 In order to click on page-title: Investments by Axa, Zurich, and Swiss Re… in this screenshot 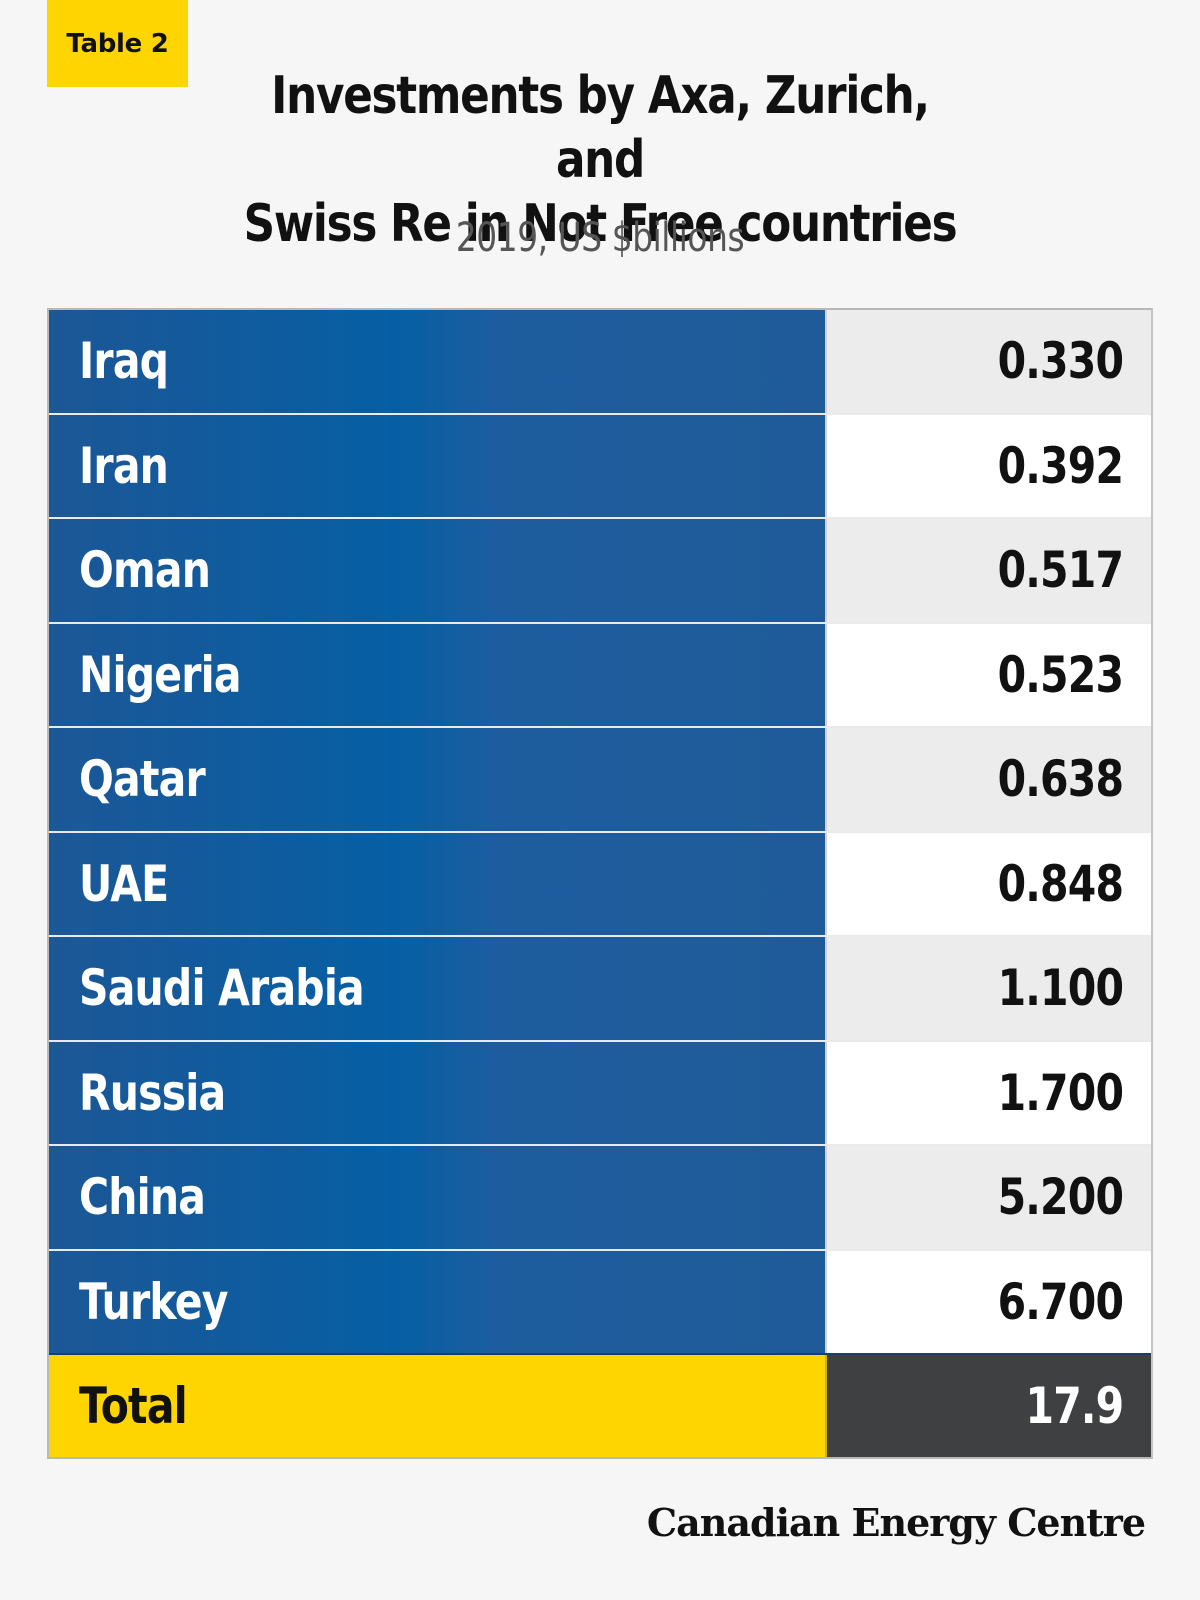, I will do `click(600, 160)`.